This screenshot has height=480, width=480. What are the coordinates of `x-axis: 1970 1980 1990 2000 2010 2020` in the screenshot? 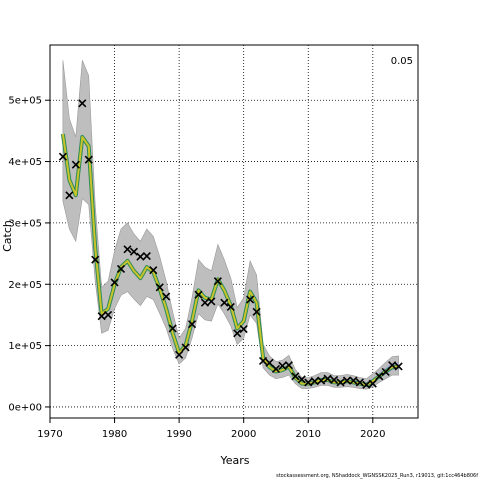 It's located at (211, 429).